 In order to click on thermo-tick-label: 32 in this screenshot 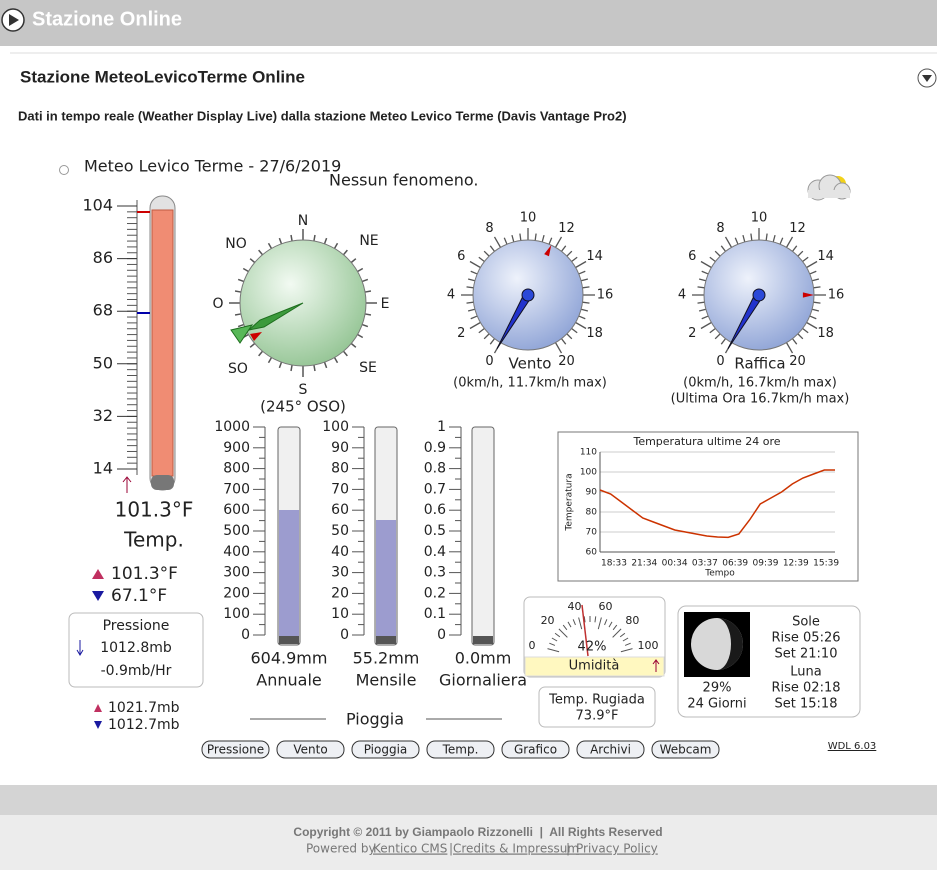, I will do `click(103, 415)`.